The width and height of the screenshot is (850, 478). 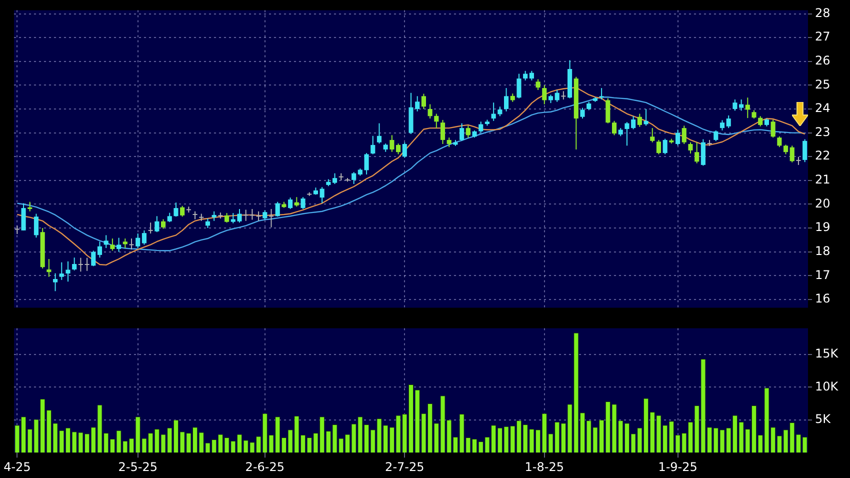 What do you see at coordinates (822, 155) in the screenshot?
I see `y-tick-label: 22` at bounding box center [822, 155].